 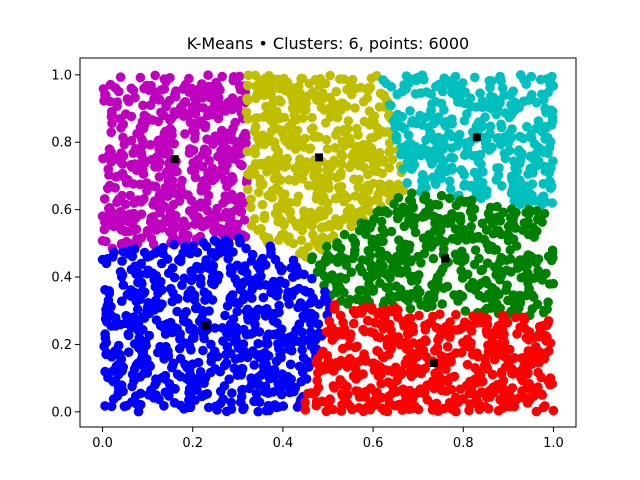 I want to click on cluster-6-points, so click(x=429, y=358).